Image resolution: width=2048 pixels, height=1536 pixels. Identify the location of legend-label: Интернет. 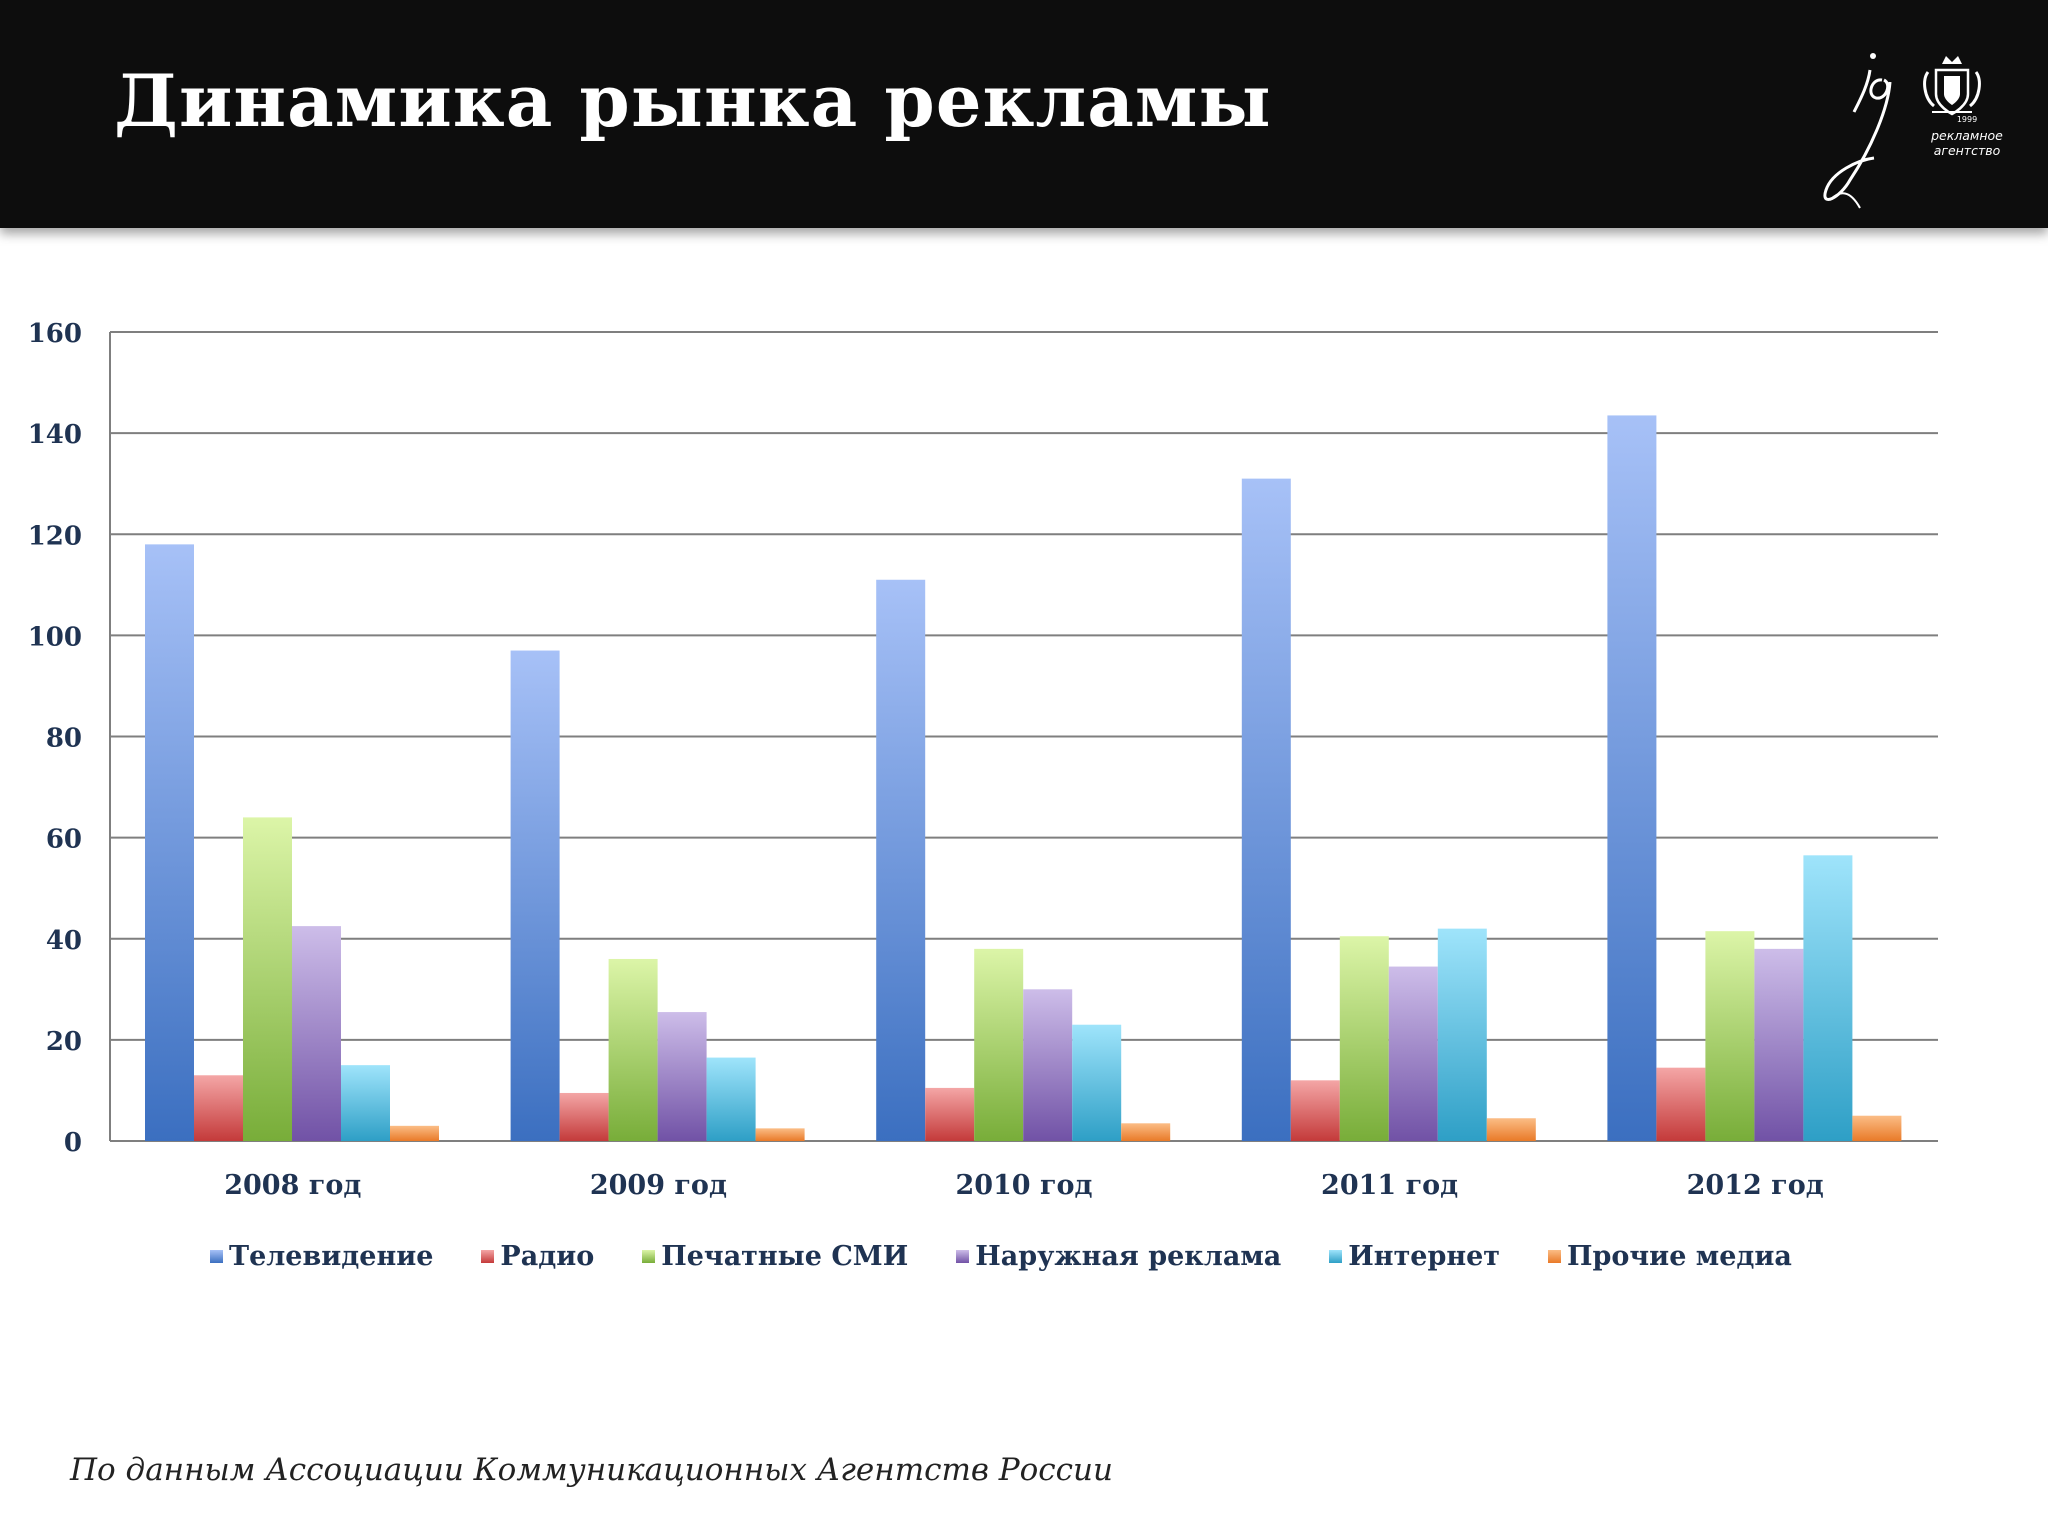
(1424, 1256).